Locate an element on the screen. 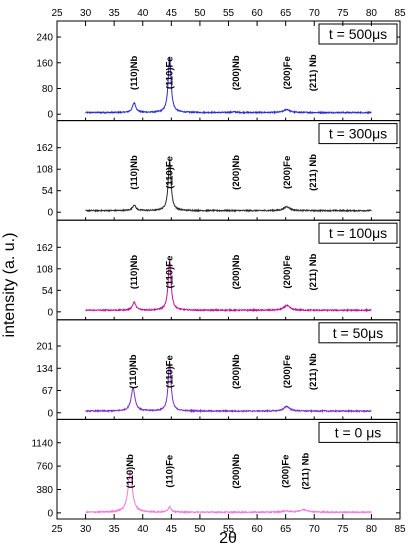  x-tick-label-top: 65 is located at coordinates (286, 13).